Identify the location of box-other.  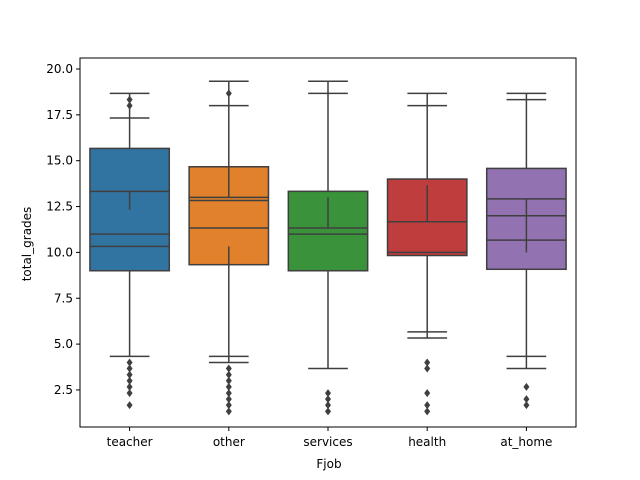
(229, 248).